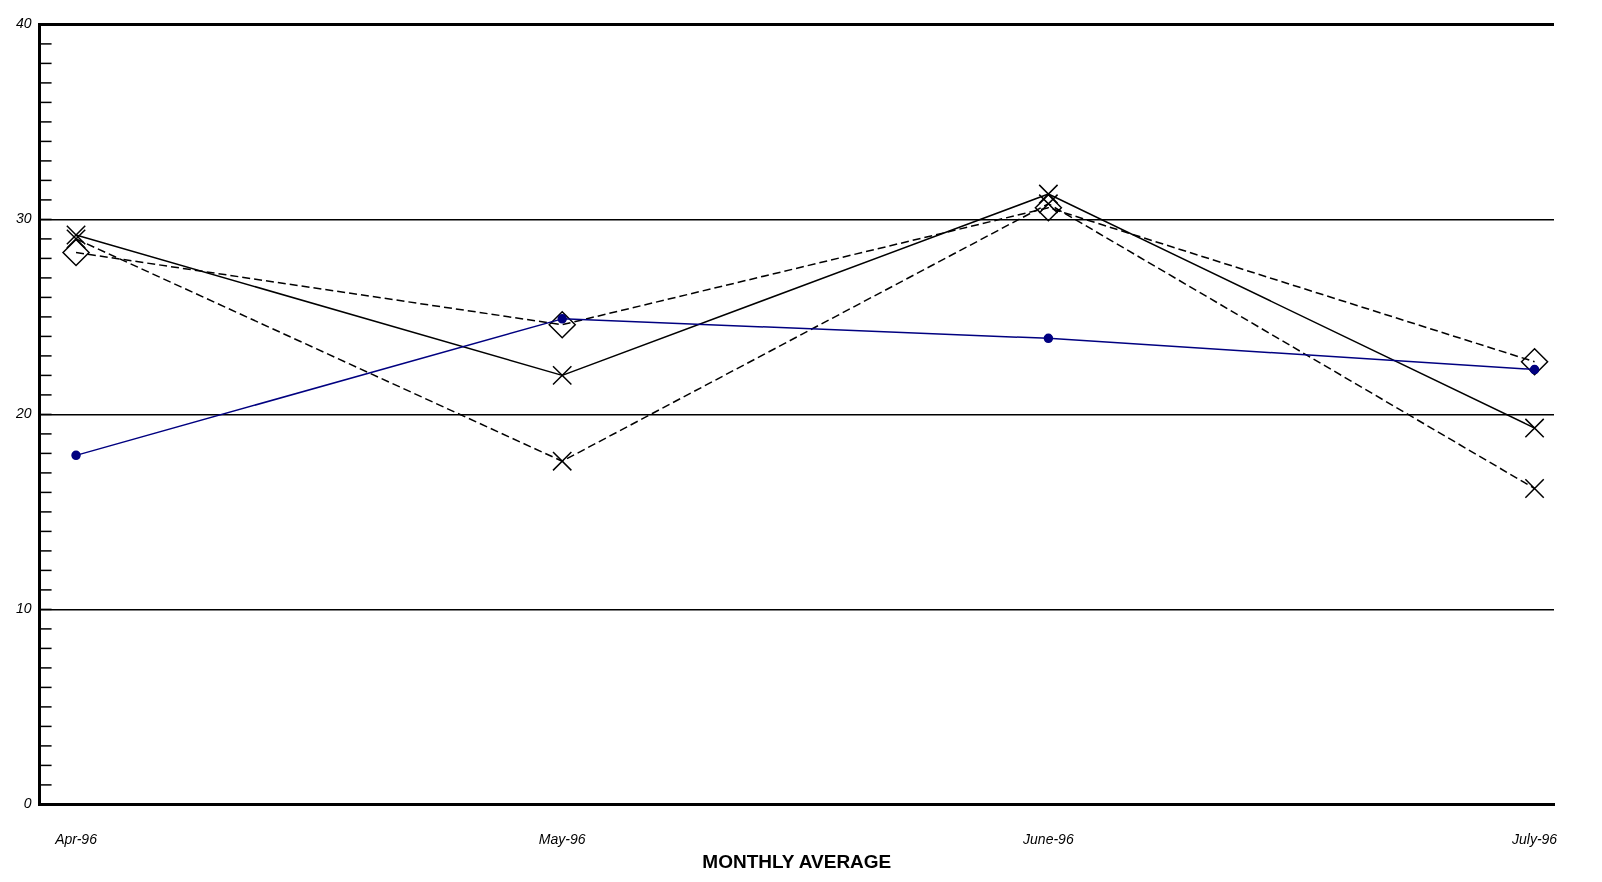 The width and height of the screenshot is (1602, 882). Describe the element at coordinates (1534, 838) in the screenshot. I see `x-tick-label: July-96` at that location.